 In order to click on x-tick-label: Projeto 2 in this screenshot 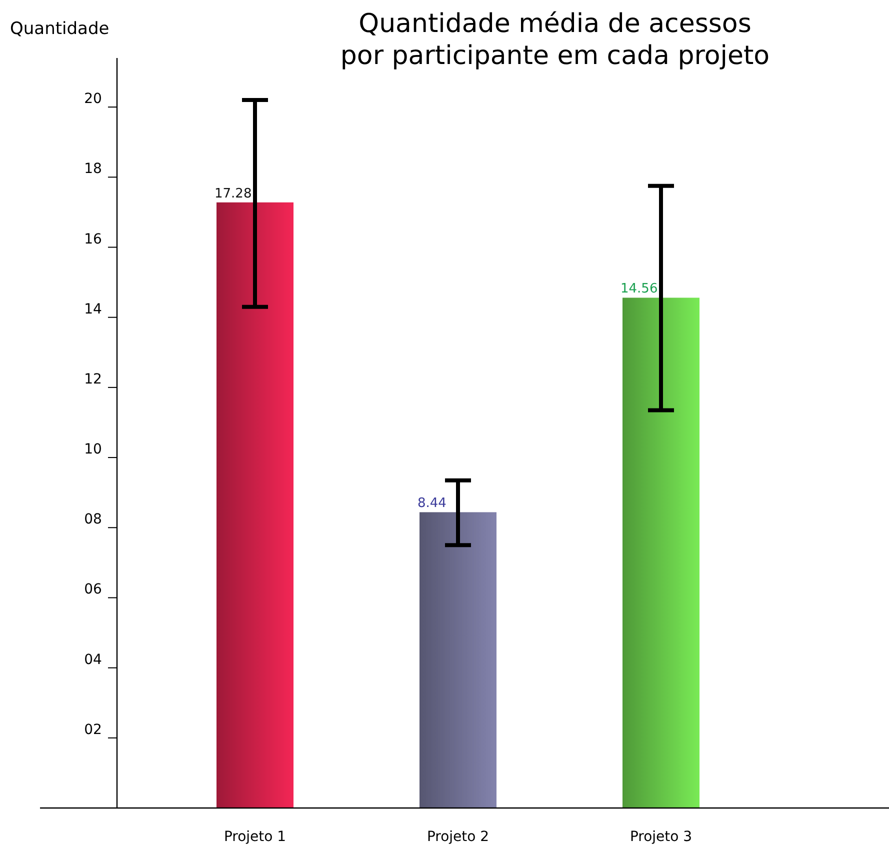, I will do `click(458, 837)`.